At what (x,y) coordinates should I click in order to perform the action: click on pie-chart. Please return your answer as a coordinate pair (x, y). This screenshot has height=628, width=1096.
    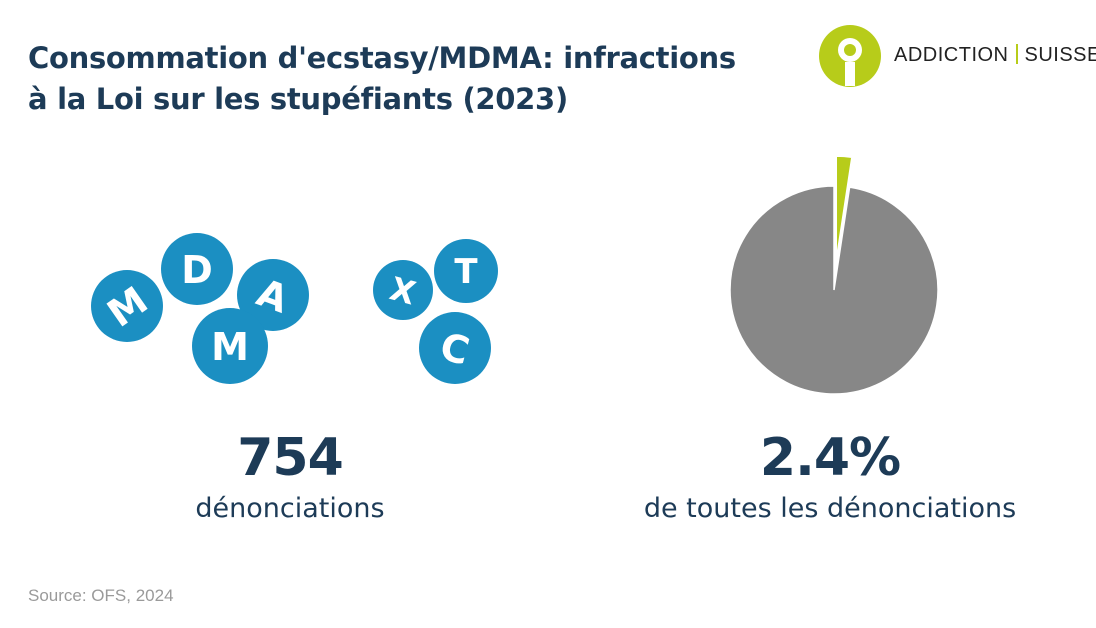
    Looking at the image, I should click on (834, 275).